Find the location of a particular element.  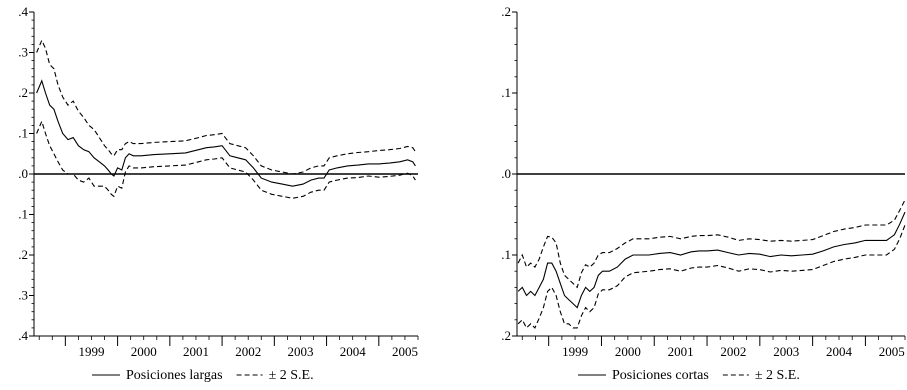

legend-series-label: Posiciones largas is located at coordinates (174, 375).